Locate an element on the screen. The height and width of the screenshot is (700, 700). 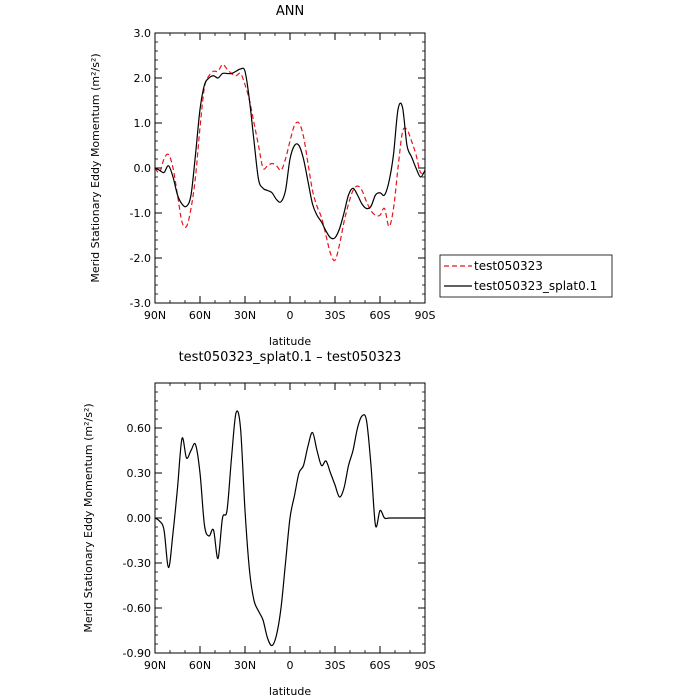
series-line-difference is located at coordinates (289, 528).